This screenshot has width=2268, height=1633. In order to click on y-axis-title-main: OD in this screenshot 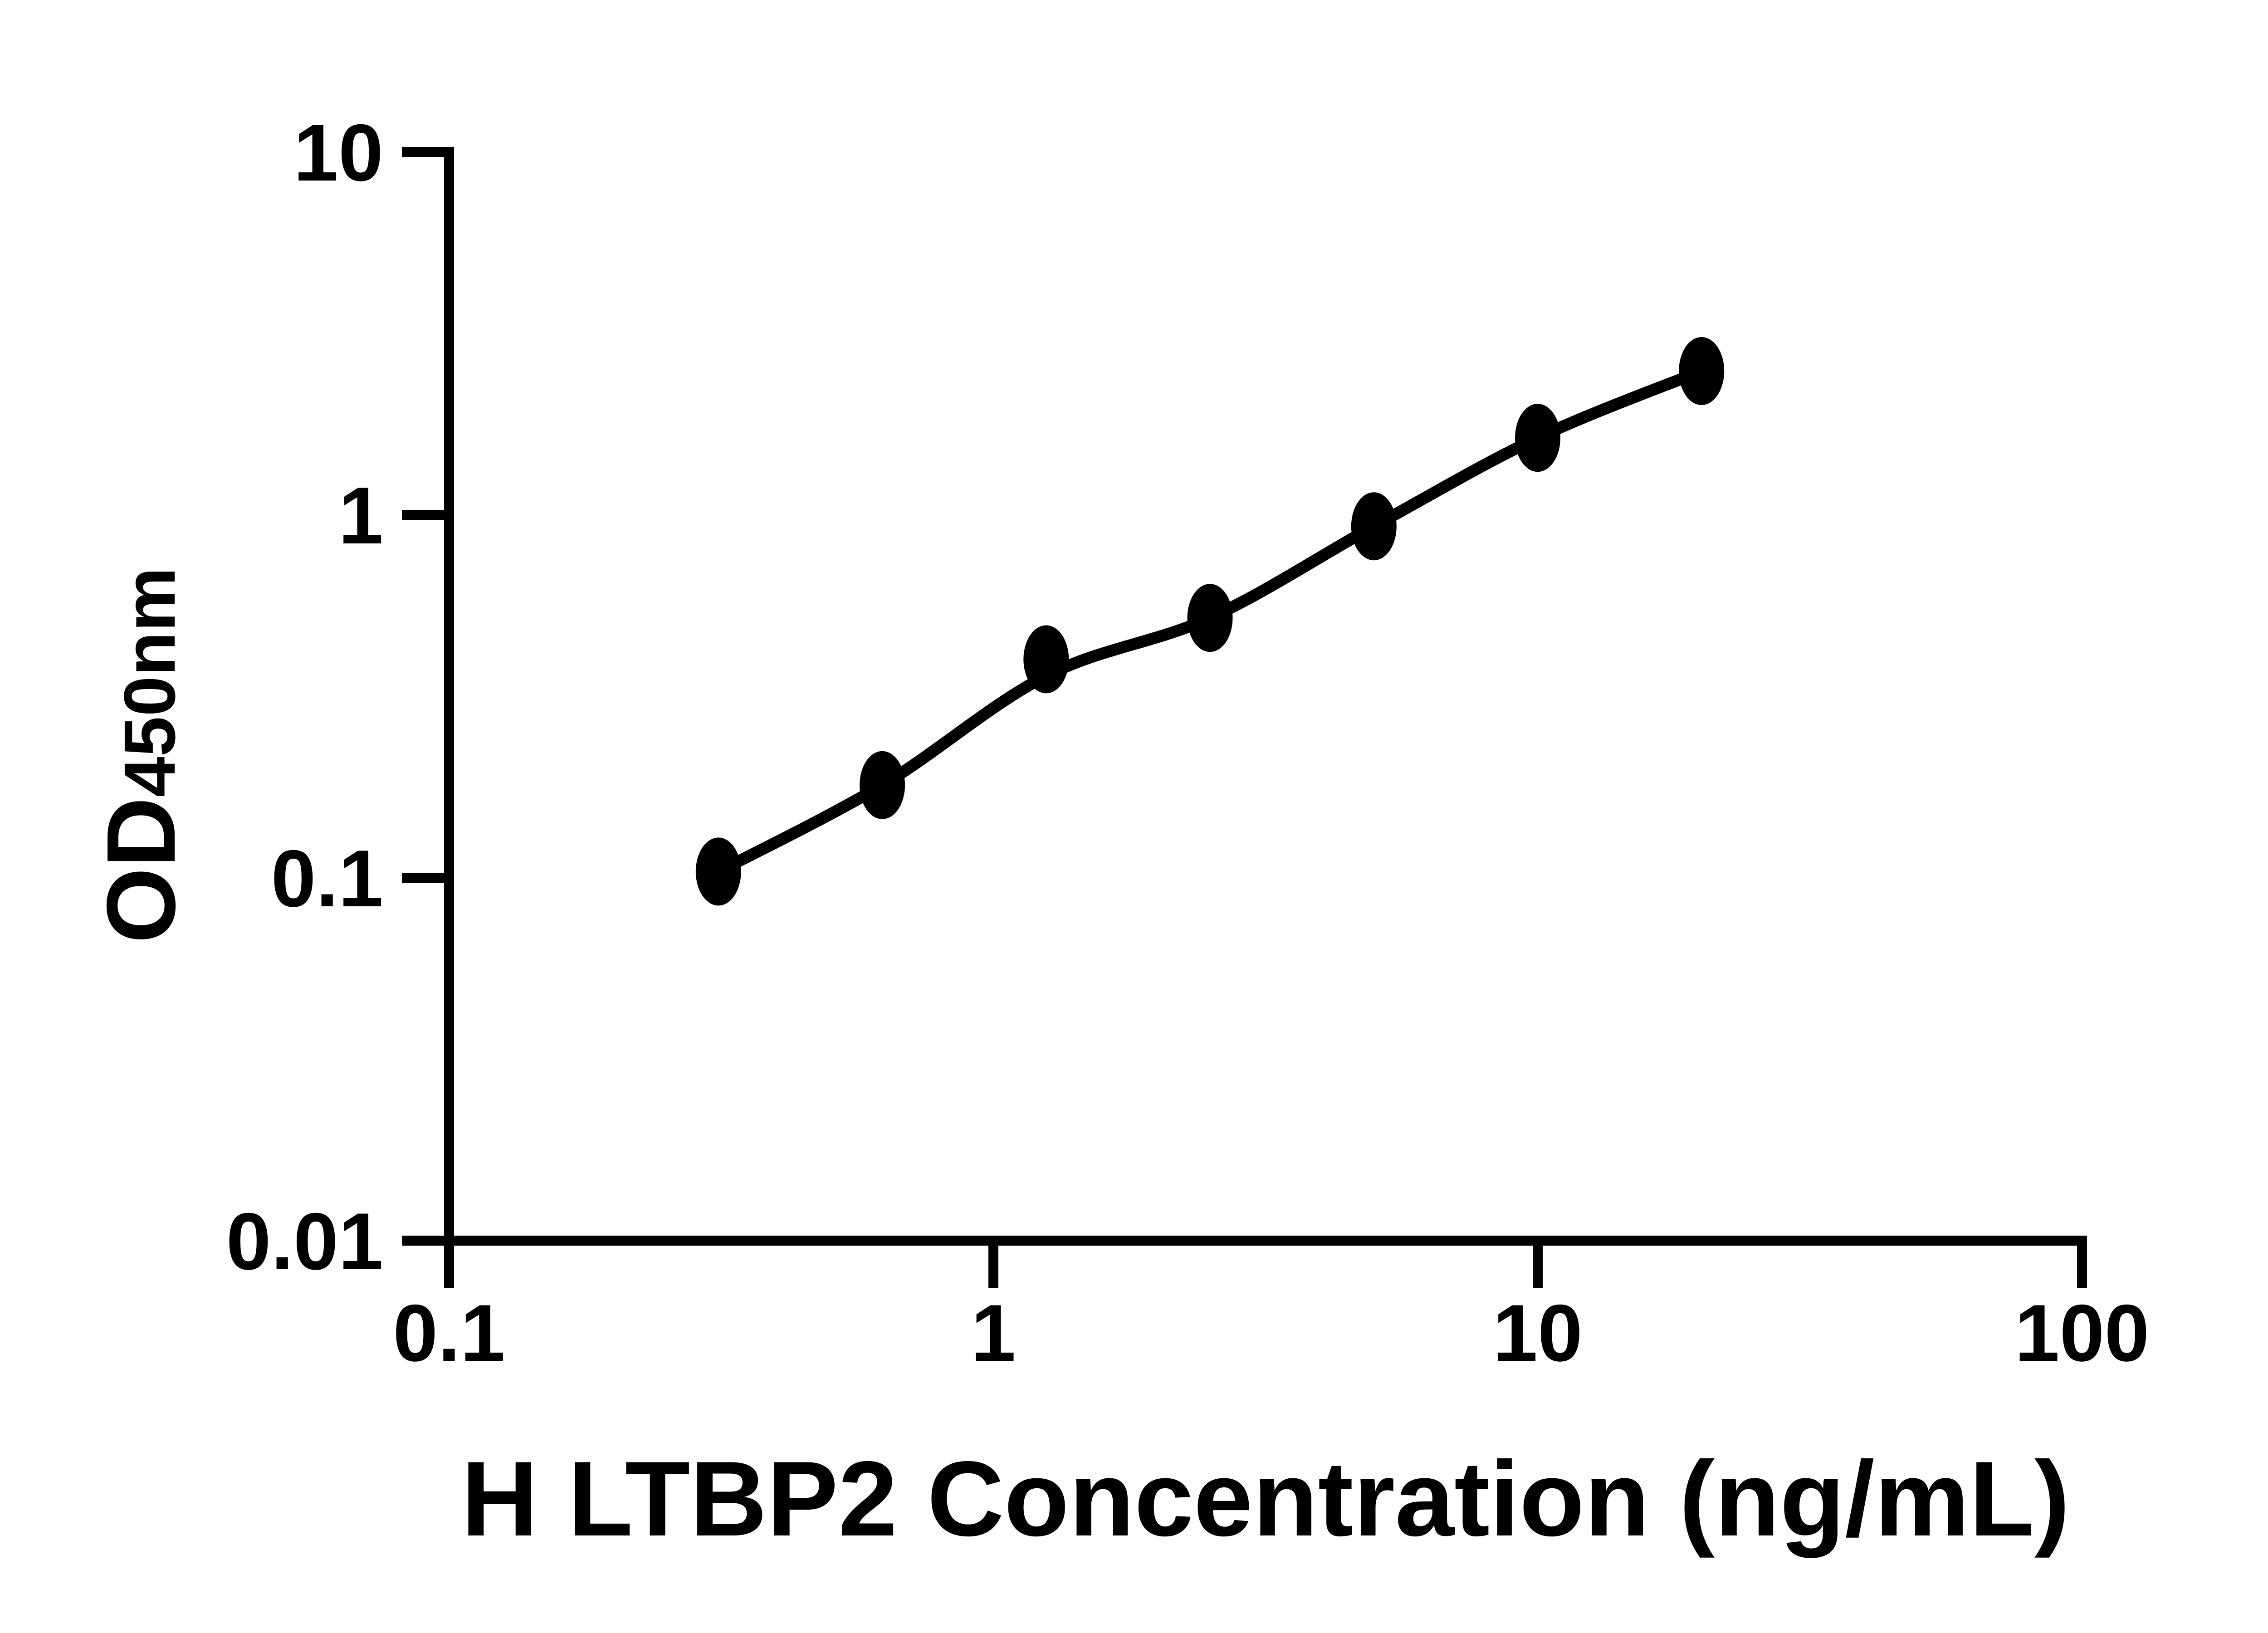, I will do `click(141, 870)`.